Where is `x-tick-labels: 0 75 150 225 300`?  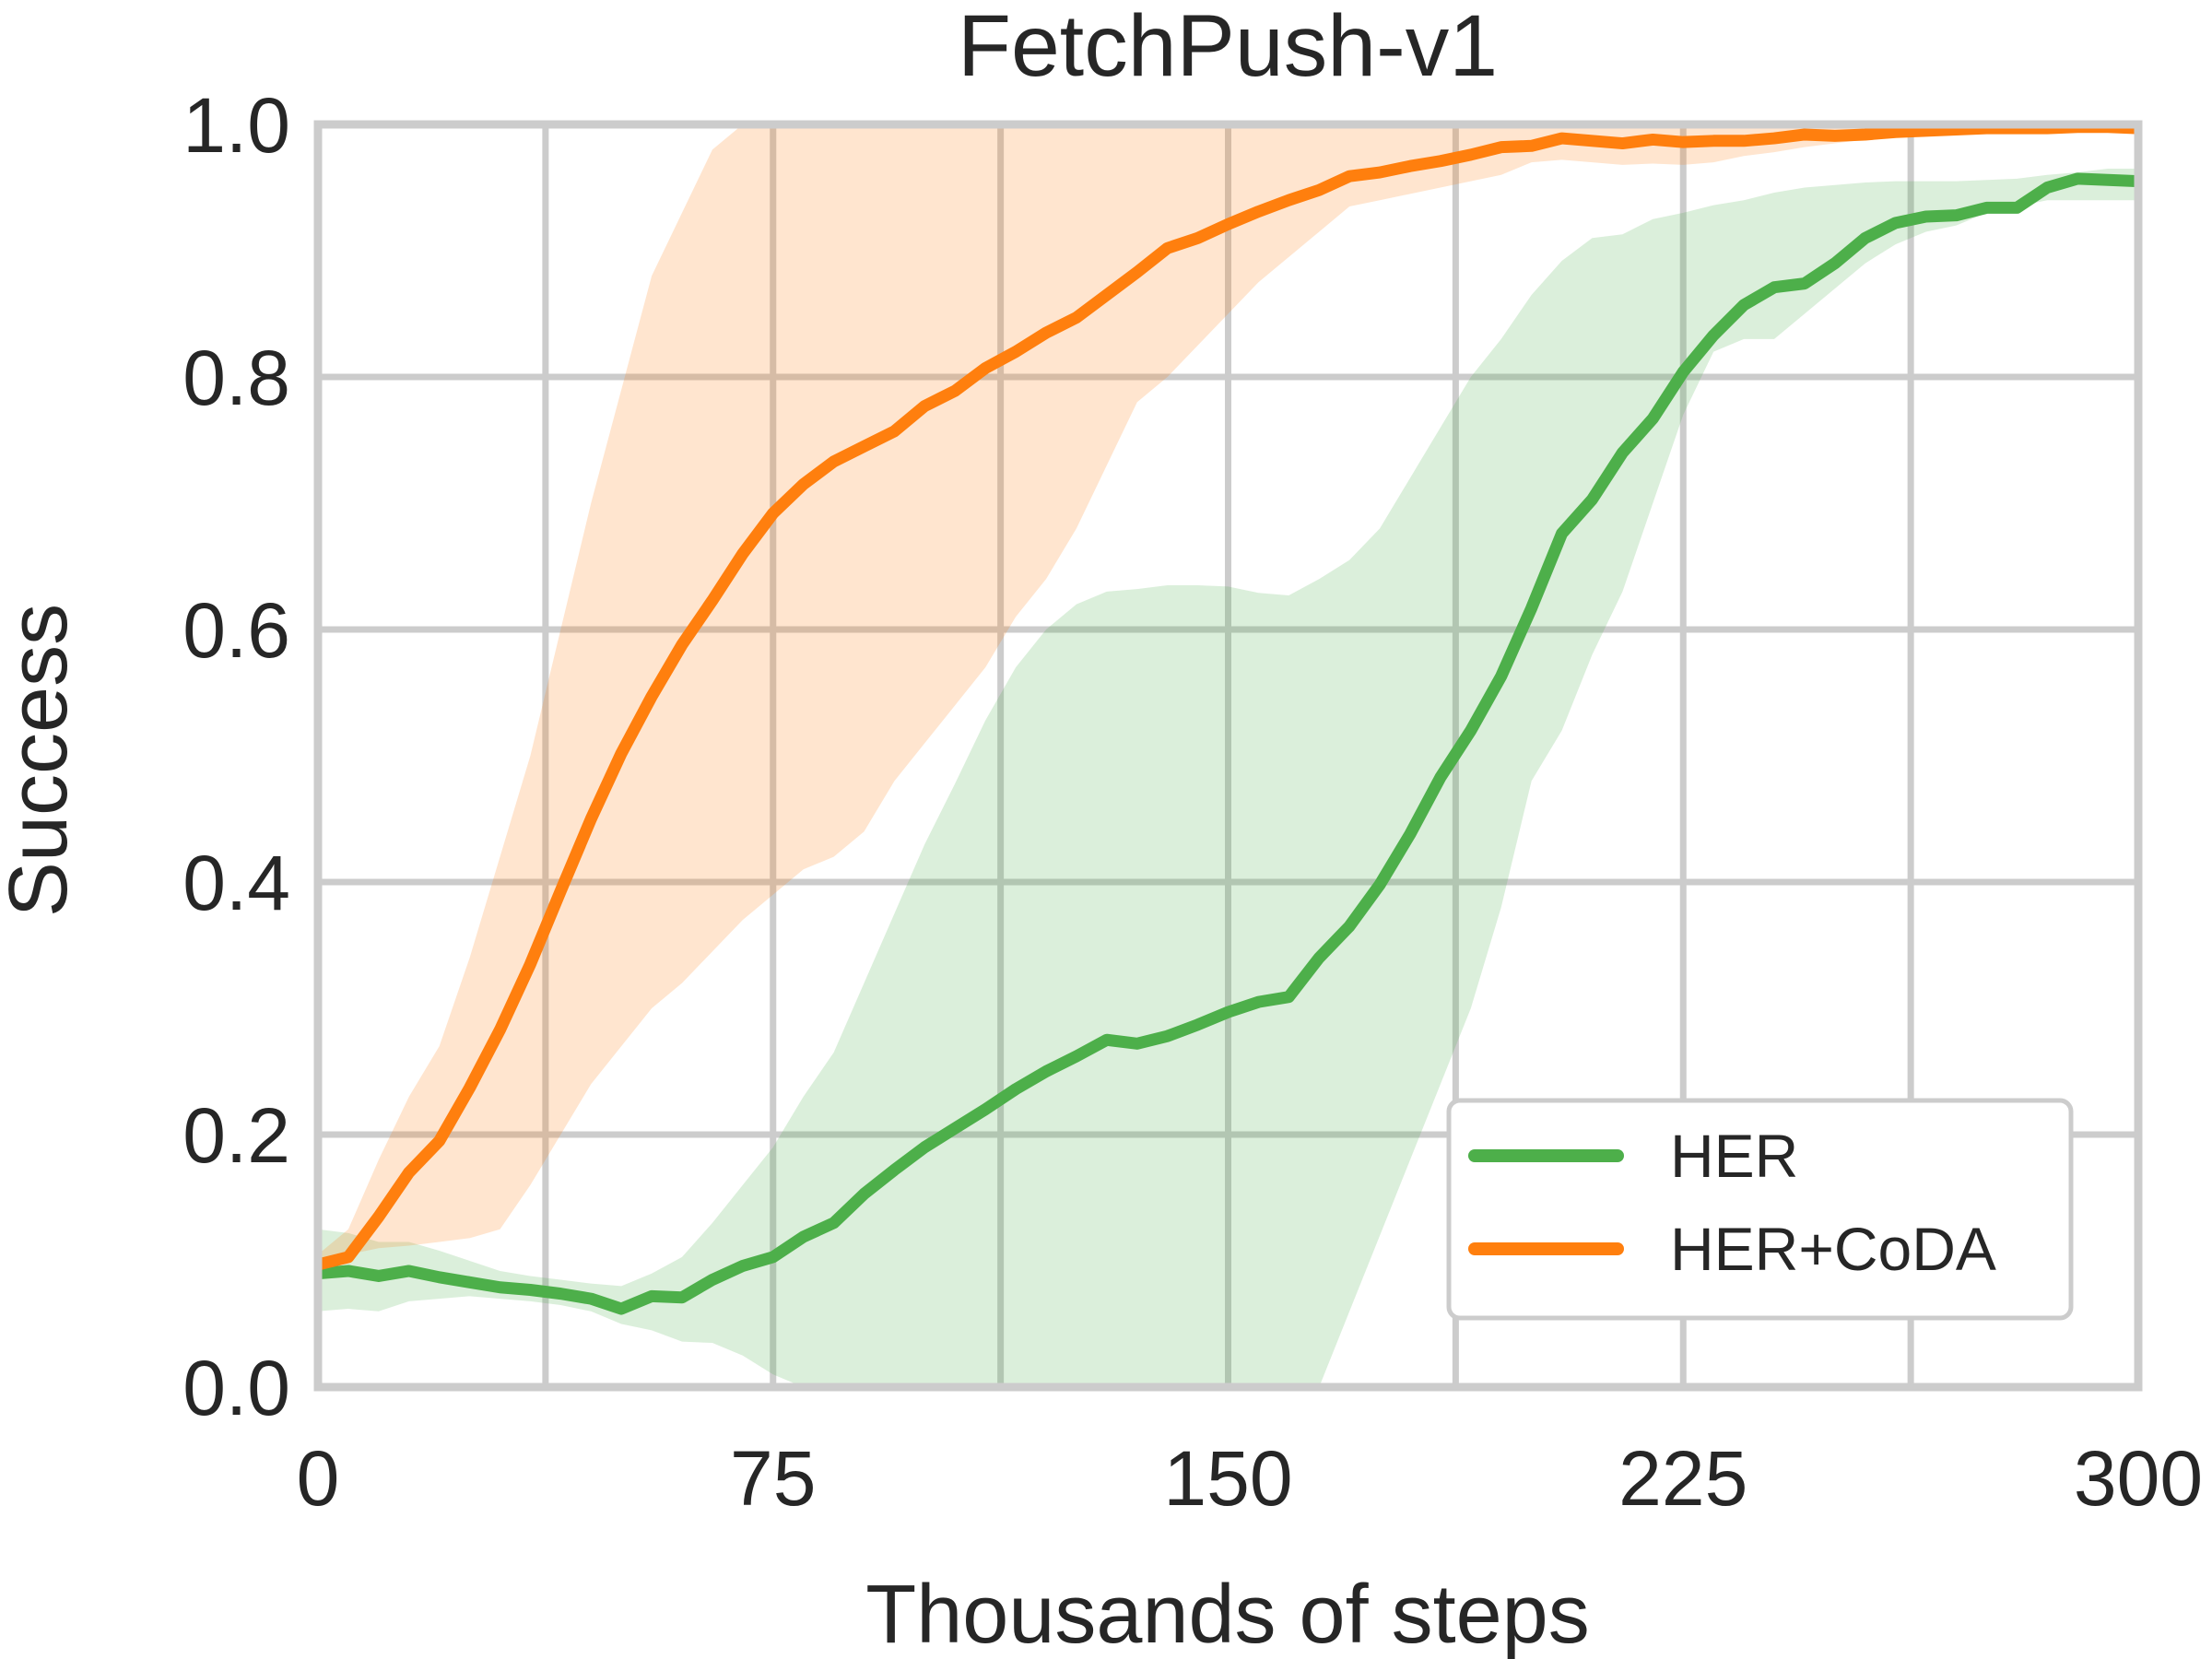
x-tick-labels: 0 75 150 225 300 is located at coordinates (1250, 1478).